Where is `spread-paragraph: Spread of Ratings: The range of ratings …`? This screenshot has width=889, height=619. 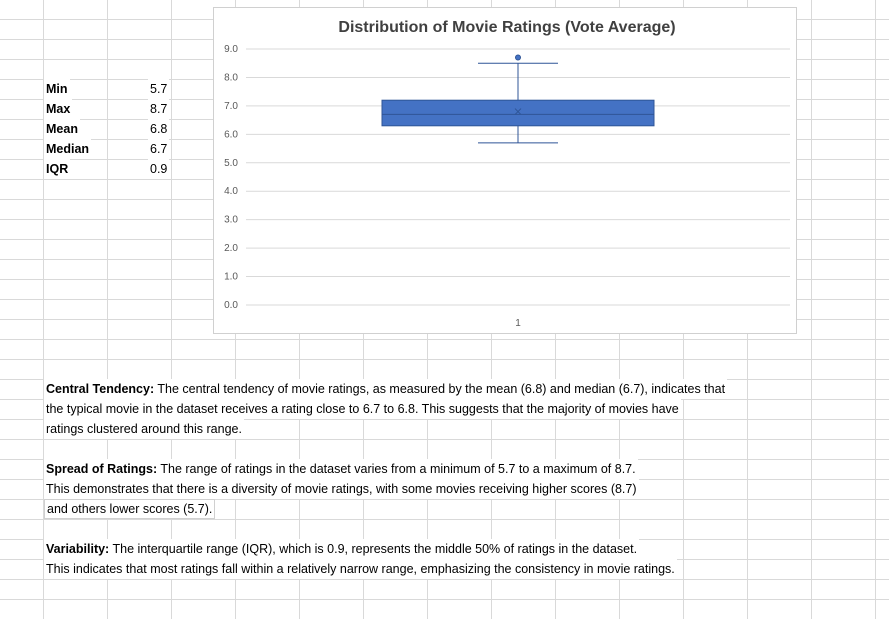 spread-paragraph: Spread of Ratings: The range of ratings … is located at coordinates (341, 489).